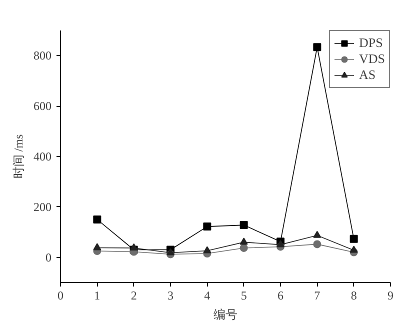  What do you see at coordinates (367, 75) in the screenshot?
I see `legend-label: AS` at bounding box center [367, 75].